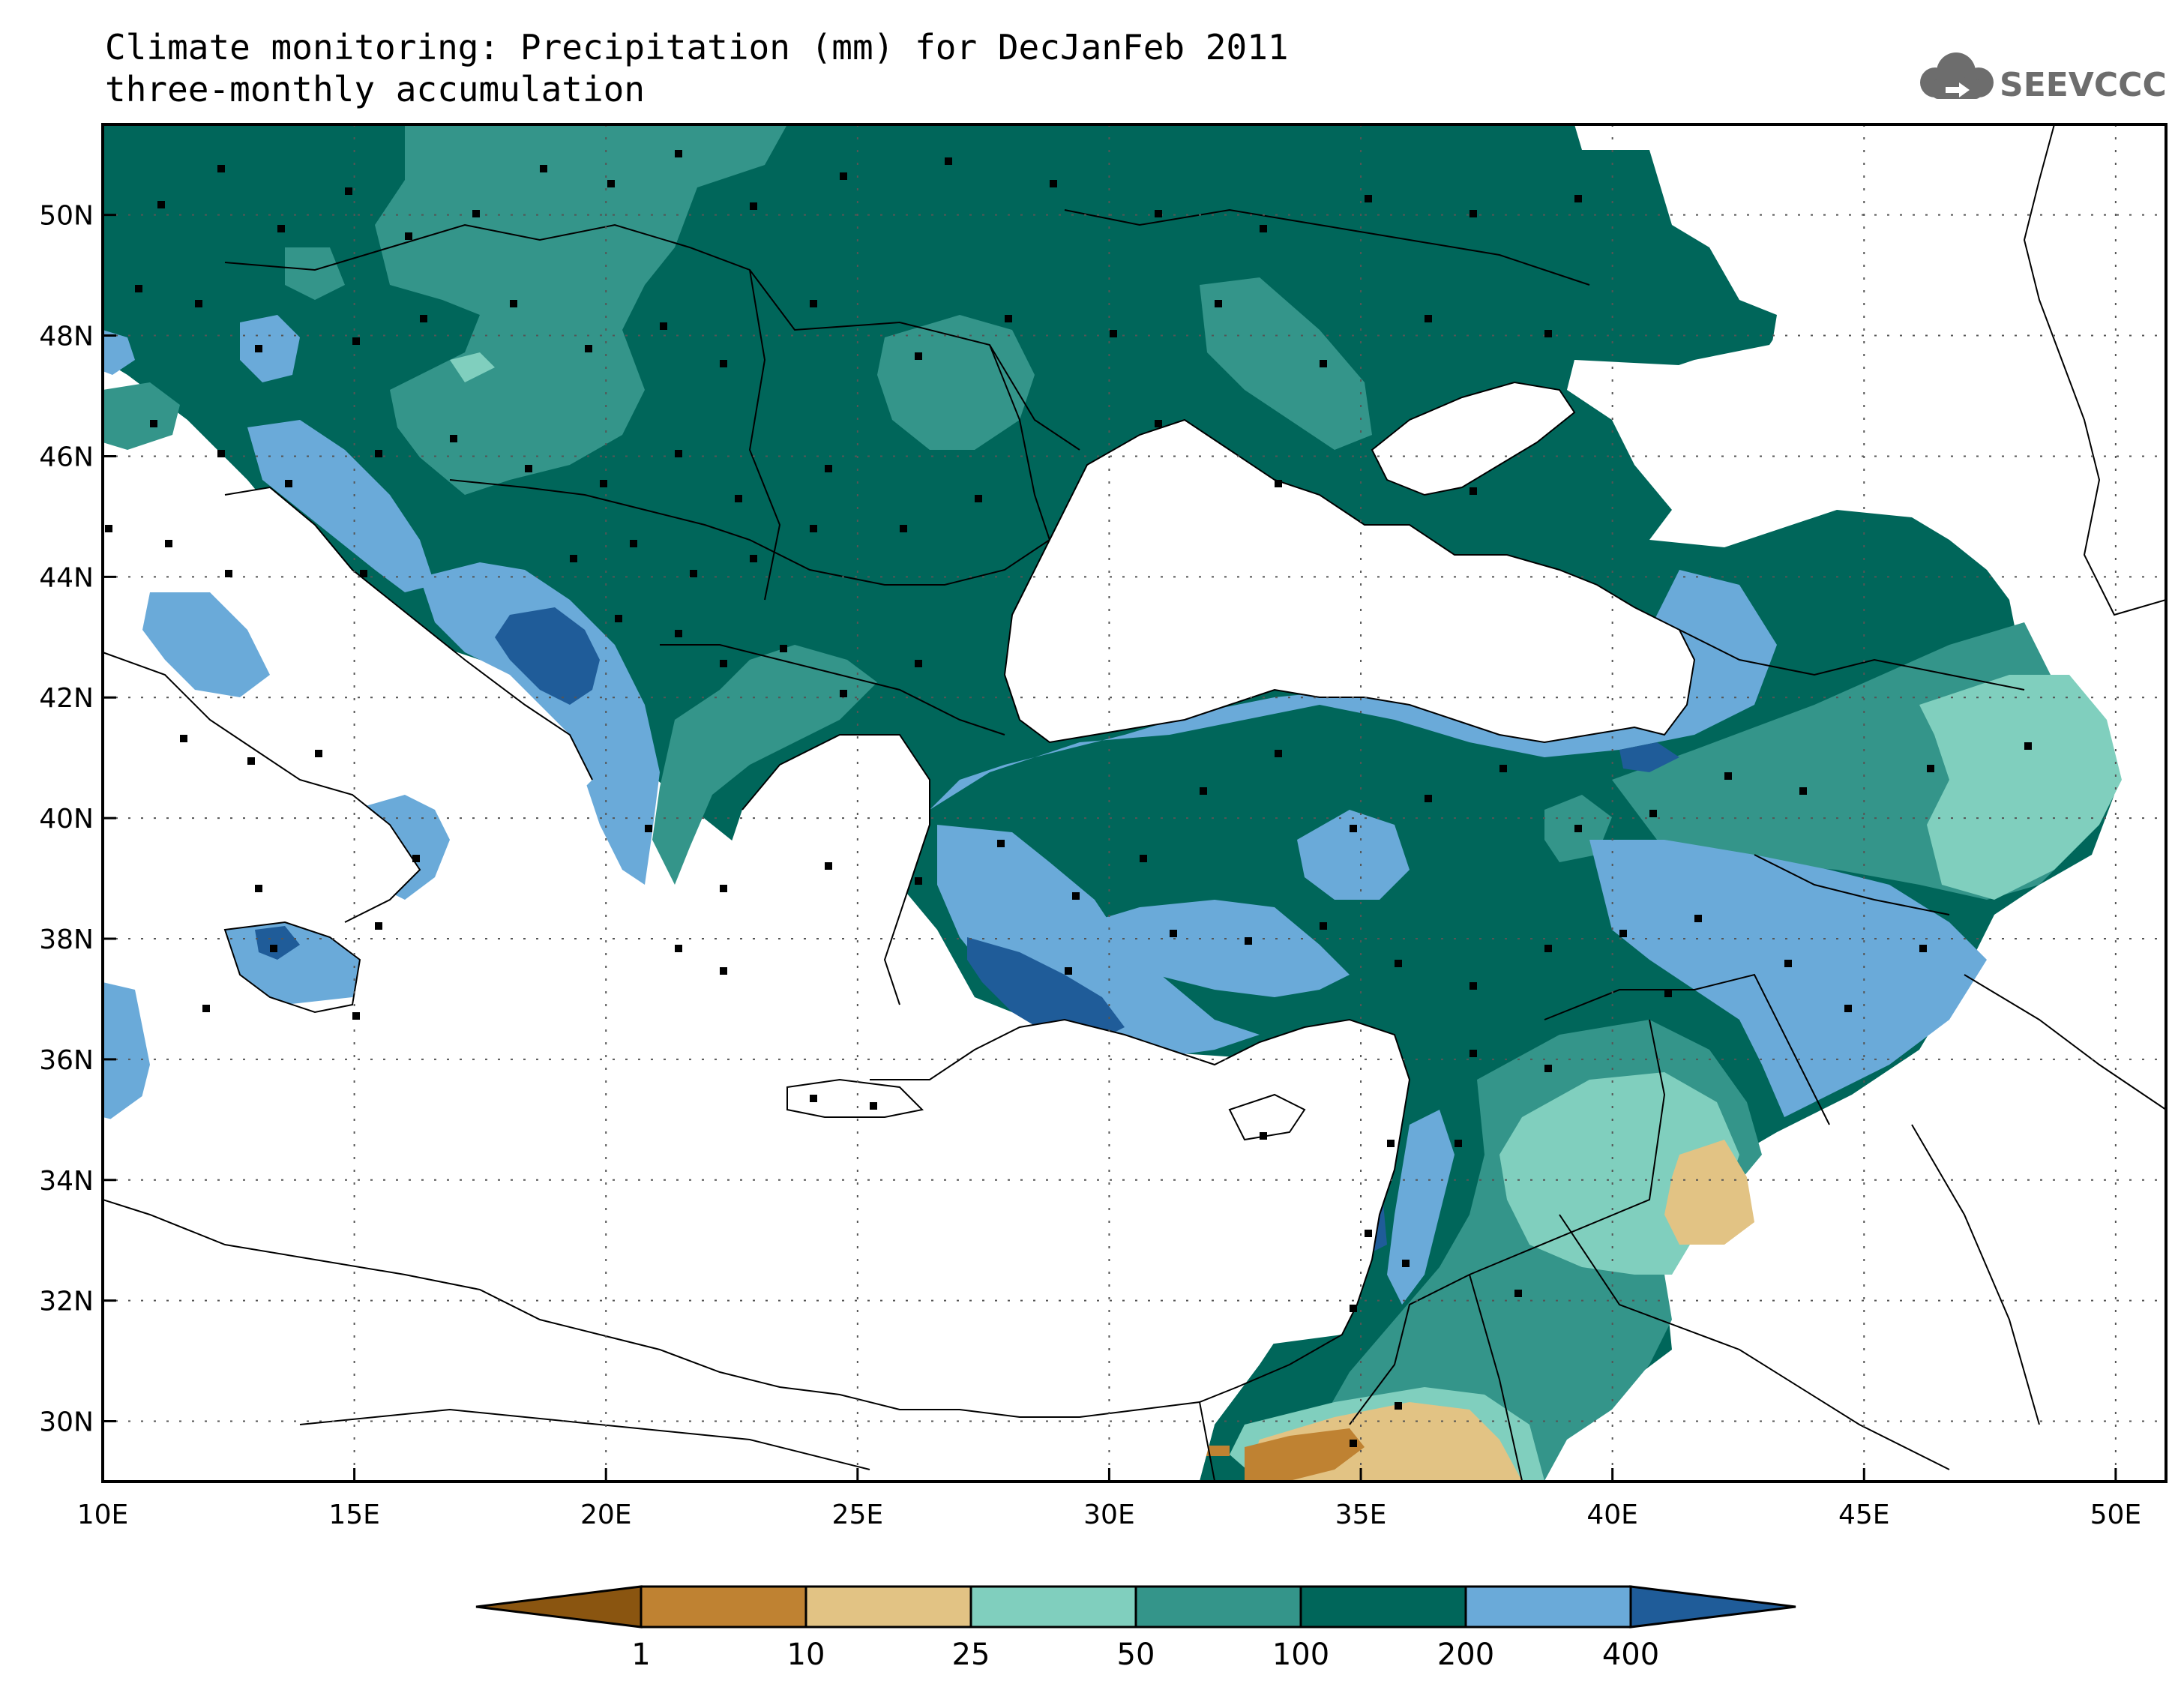 The image size is (2184, 1687). I want to click on lat-tick-label: 38N, so click(66, 939).